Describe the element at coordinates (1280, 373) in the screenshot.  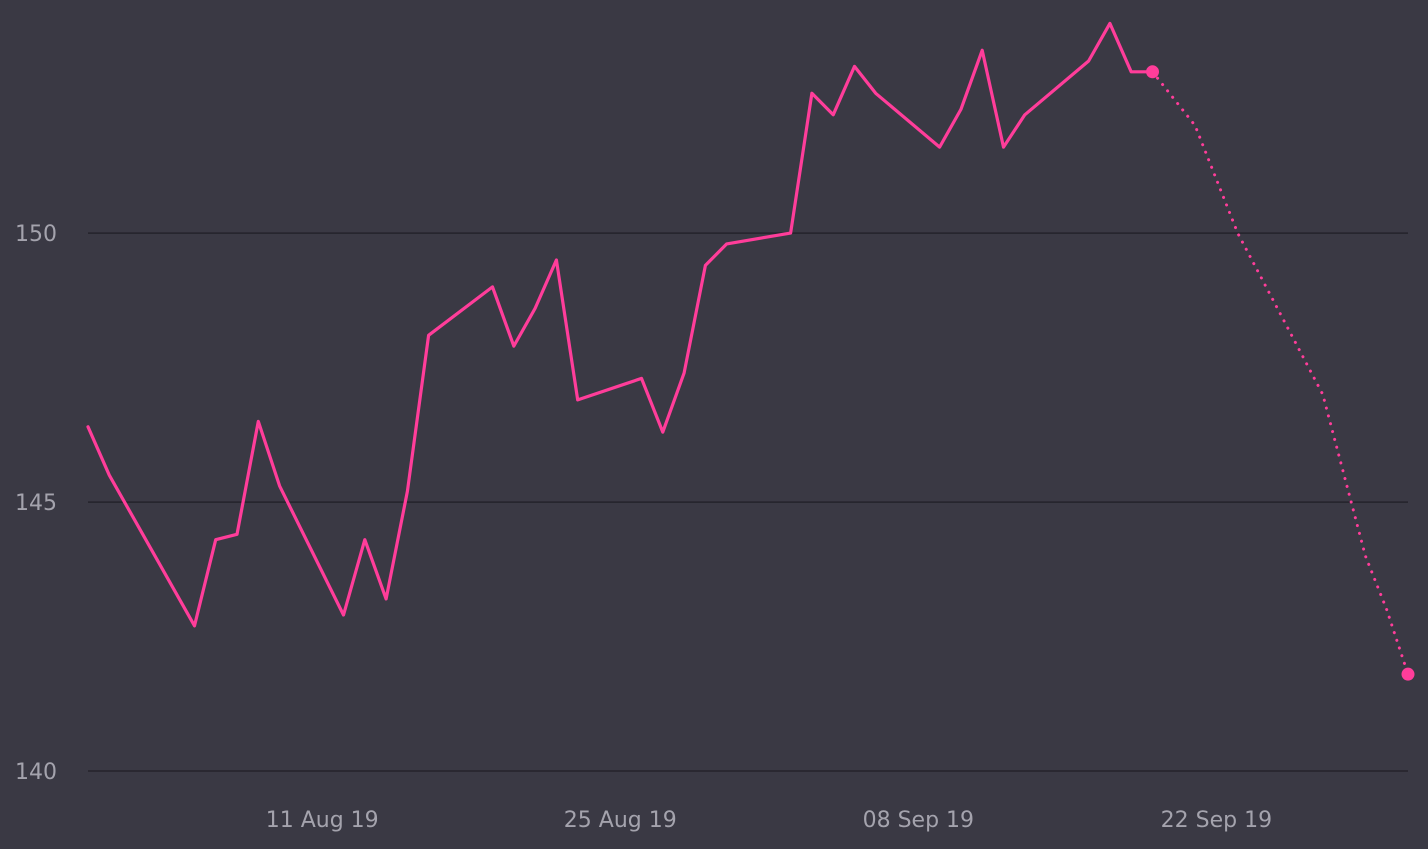
I see `forecast-series-line` at that location.